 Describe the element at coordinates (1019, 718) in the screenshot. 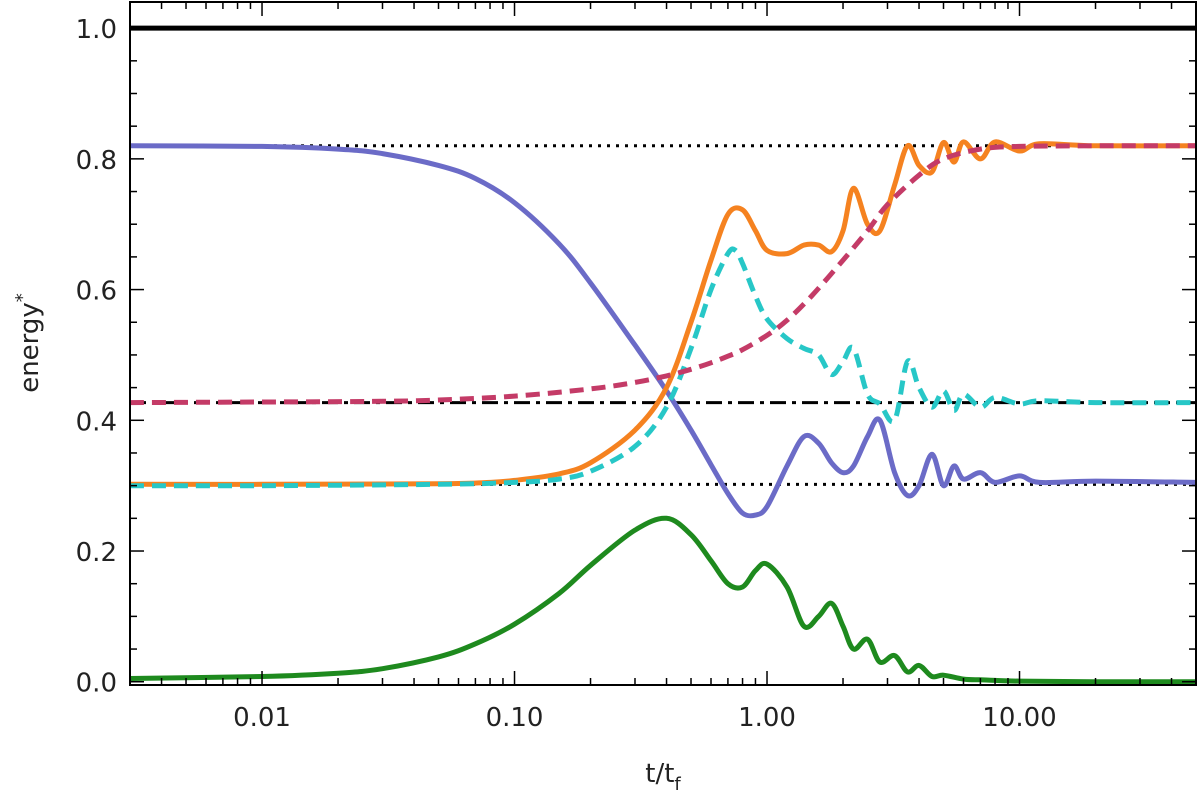

I see `x-tick-label: 10.00` at that location.